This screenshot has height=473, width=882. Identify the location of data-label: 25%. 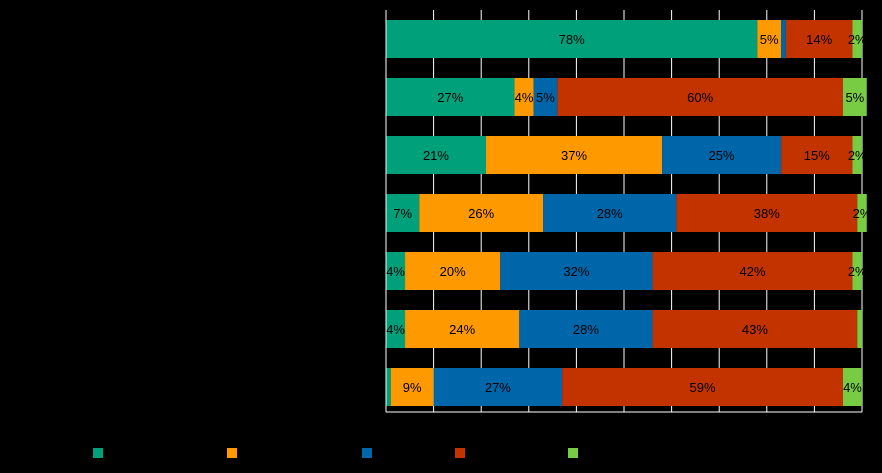
(722, 155).